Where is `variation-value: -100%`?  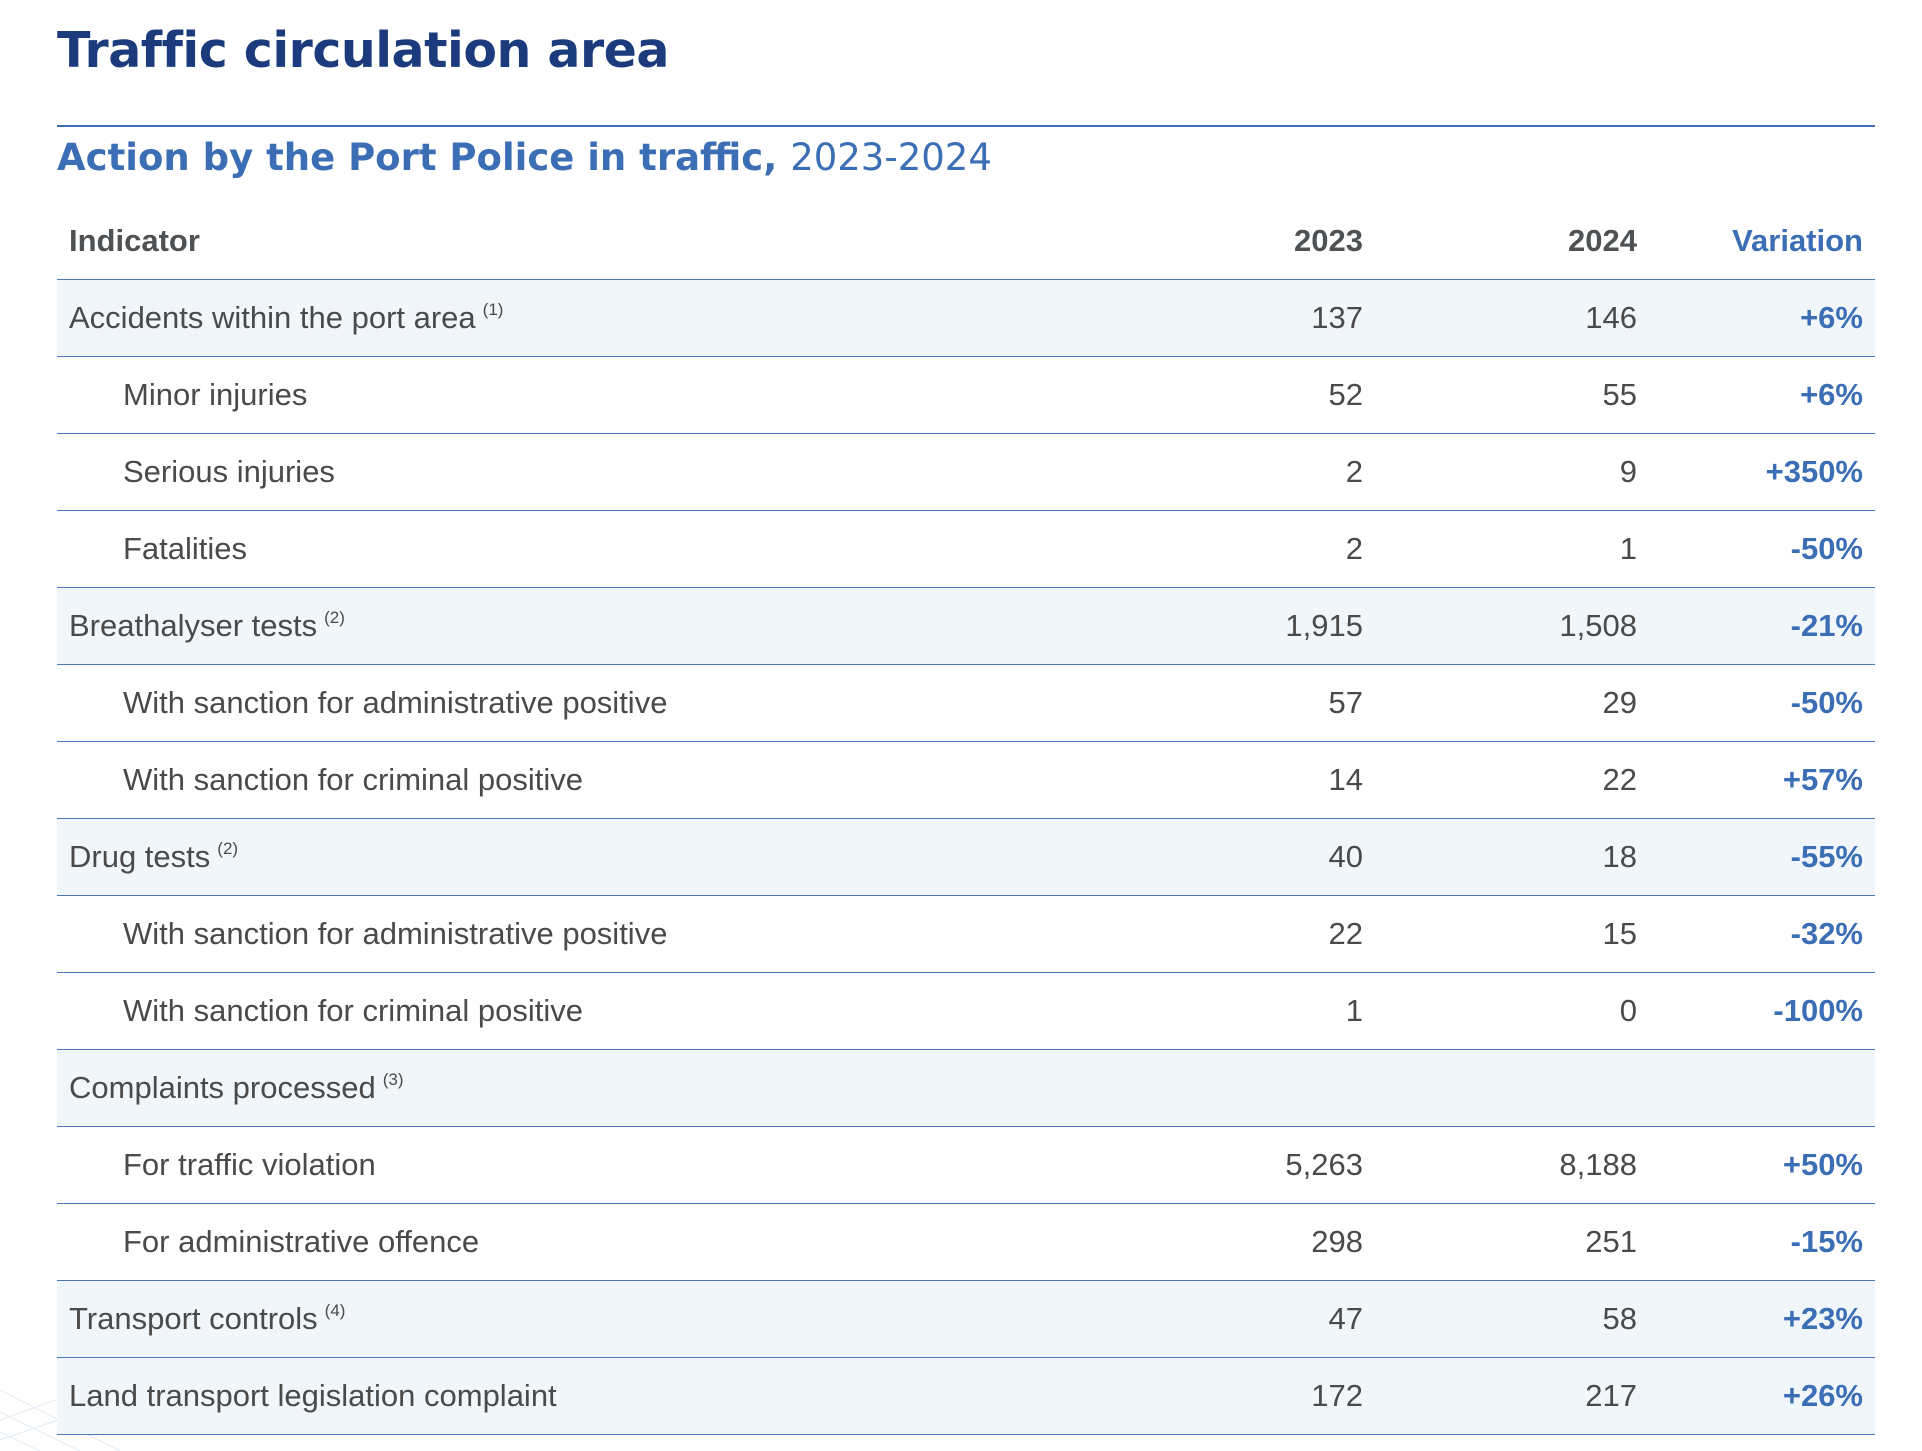 variation-value: -100% is located at coordinates (1762, 1011).